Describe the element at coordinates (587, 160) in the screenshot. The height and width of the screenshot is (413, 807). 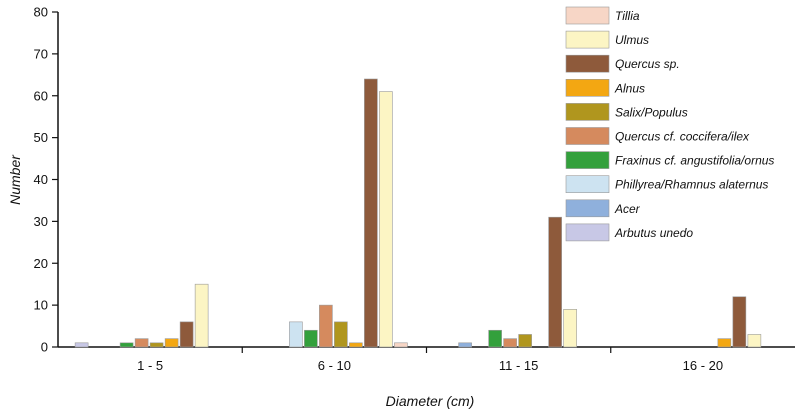
I see `legend-swatch-fraxinus-cf-angustifolia-ornus` at that location.